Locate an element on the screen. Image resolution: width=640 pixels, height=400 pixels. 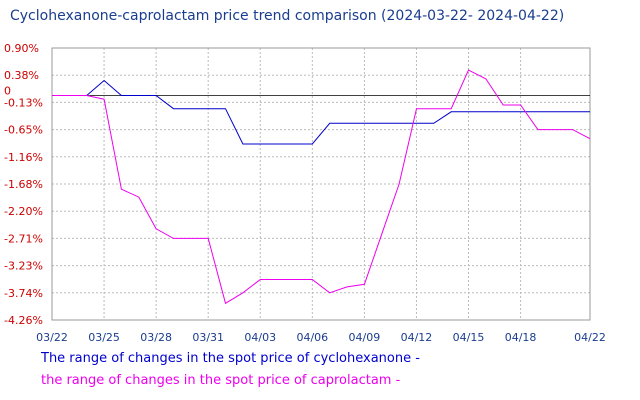
x-tick-label: 04/09 is located at coordinates (365, 337).